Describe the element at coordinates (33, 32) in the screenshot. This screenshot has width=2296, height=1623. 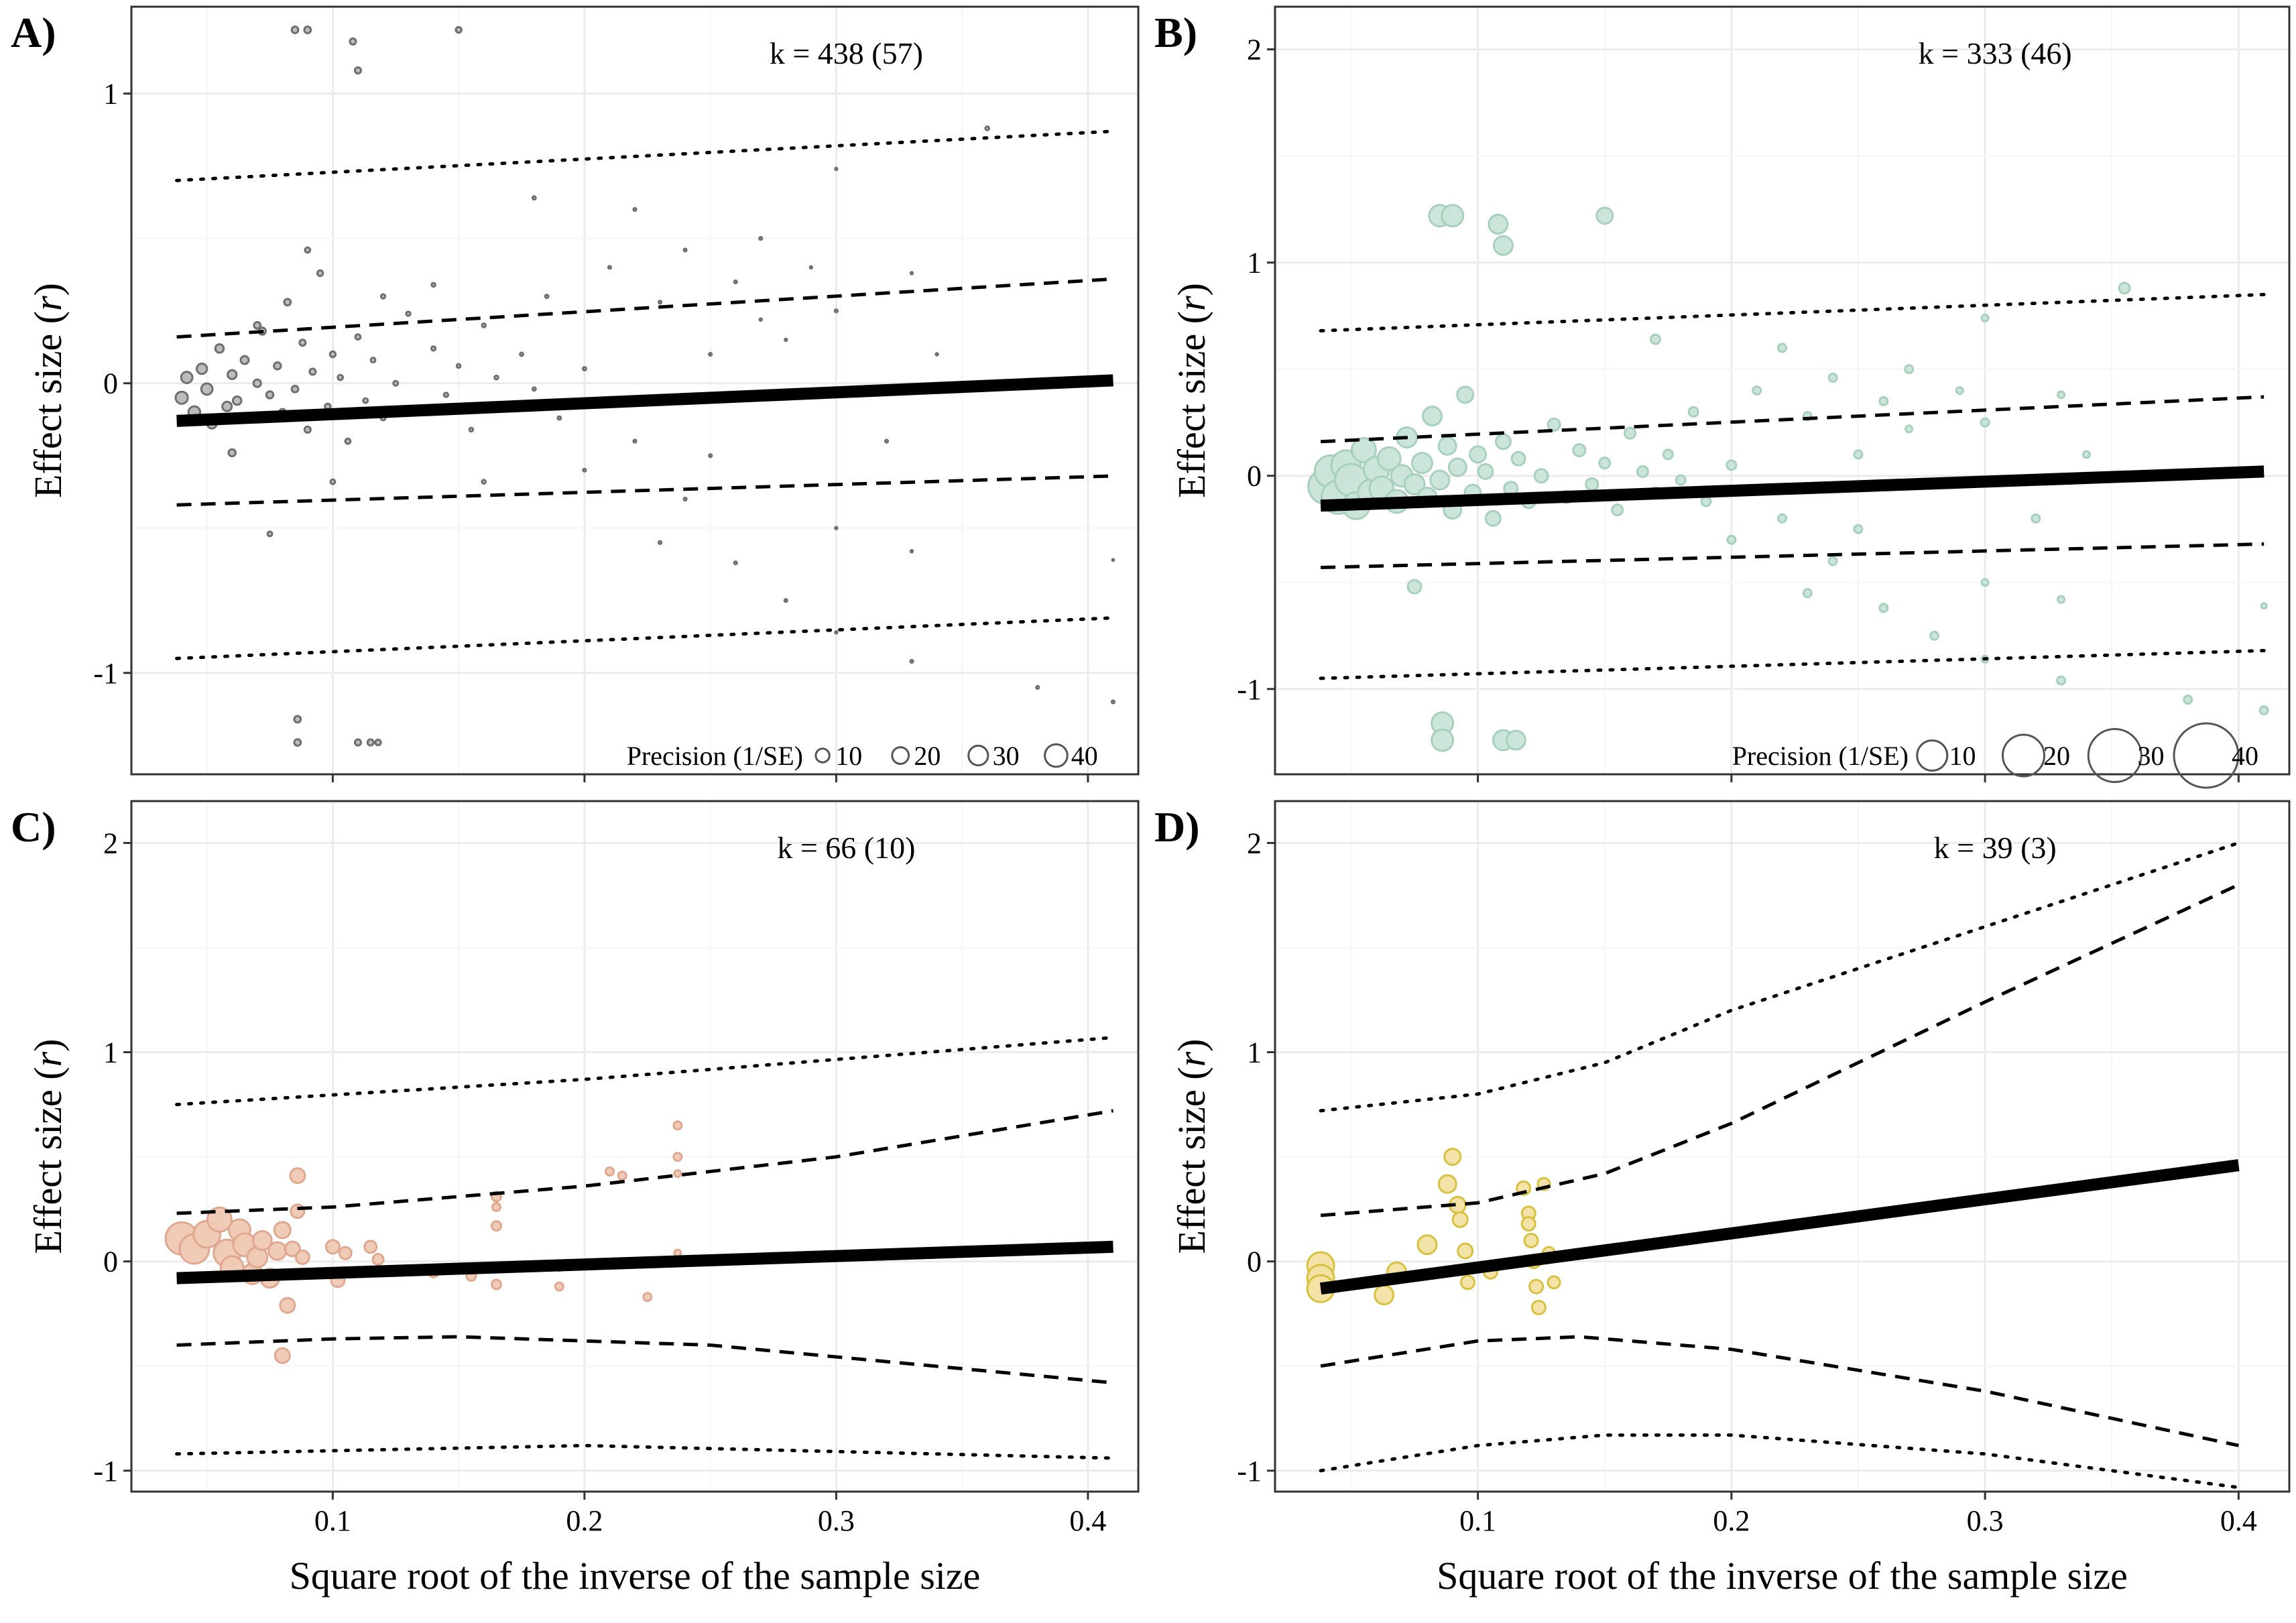
I see `panel-label: A)` at that location.